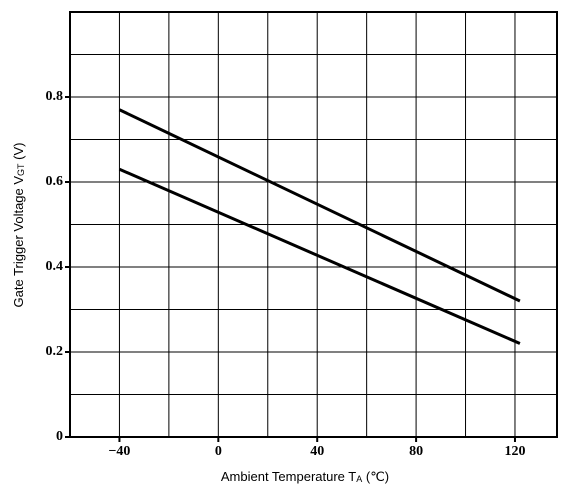  Describe the element at coordinates (55, 181) in the screenshot. I see `y-tick-label: 0.6` at that location.